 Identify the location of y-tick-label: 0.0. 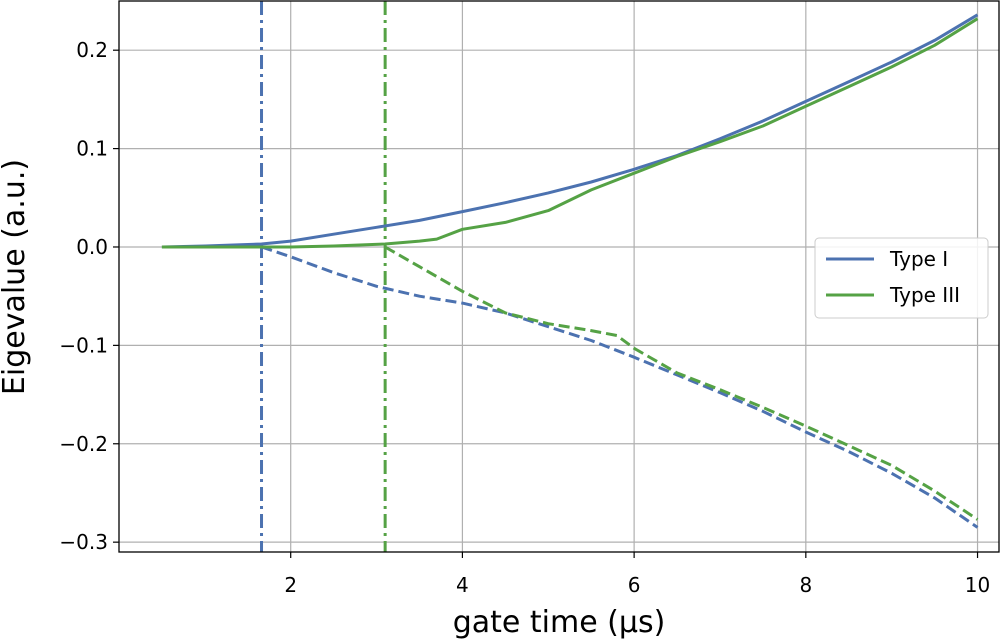
(92, 247).